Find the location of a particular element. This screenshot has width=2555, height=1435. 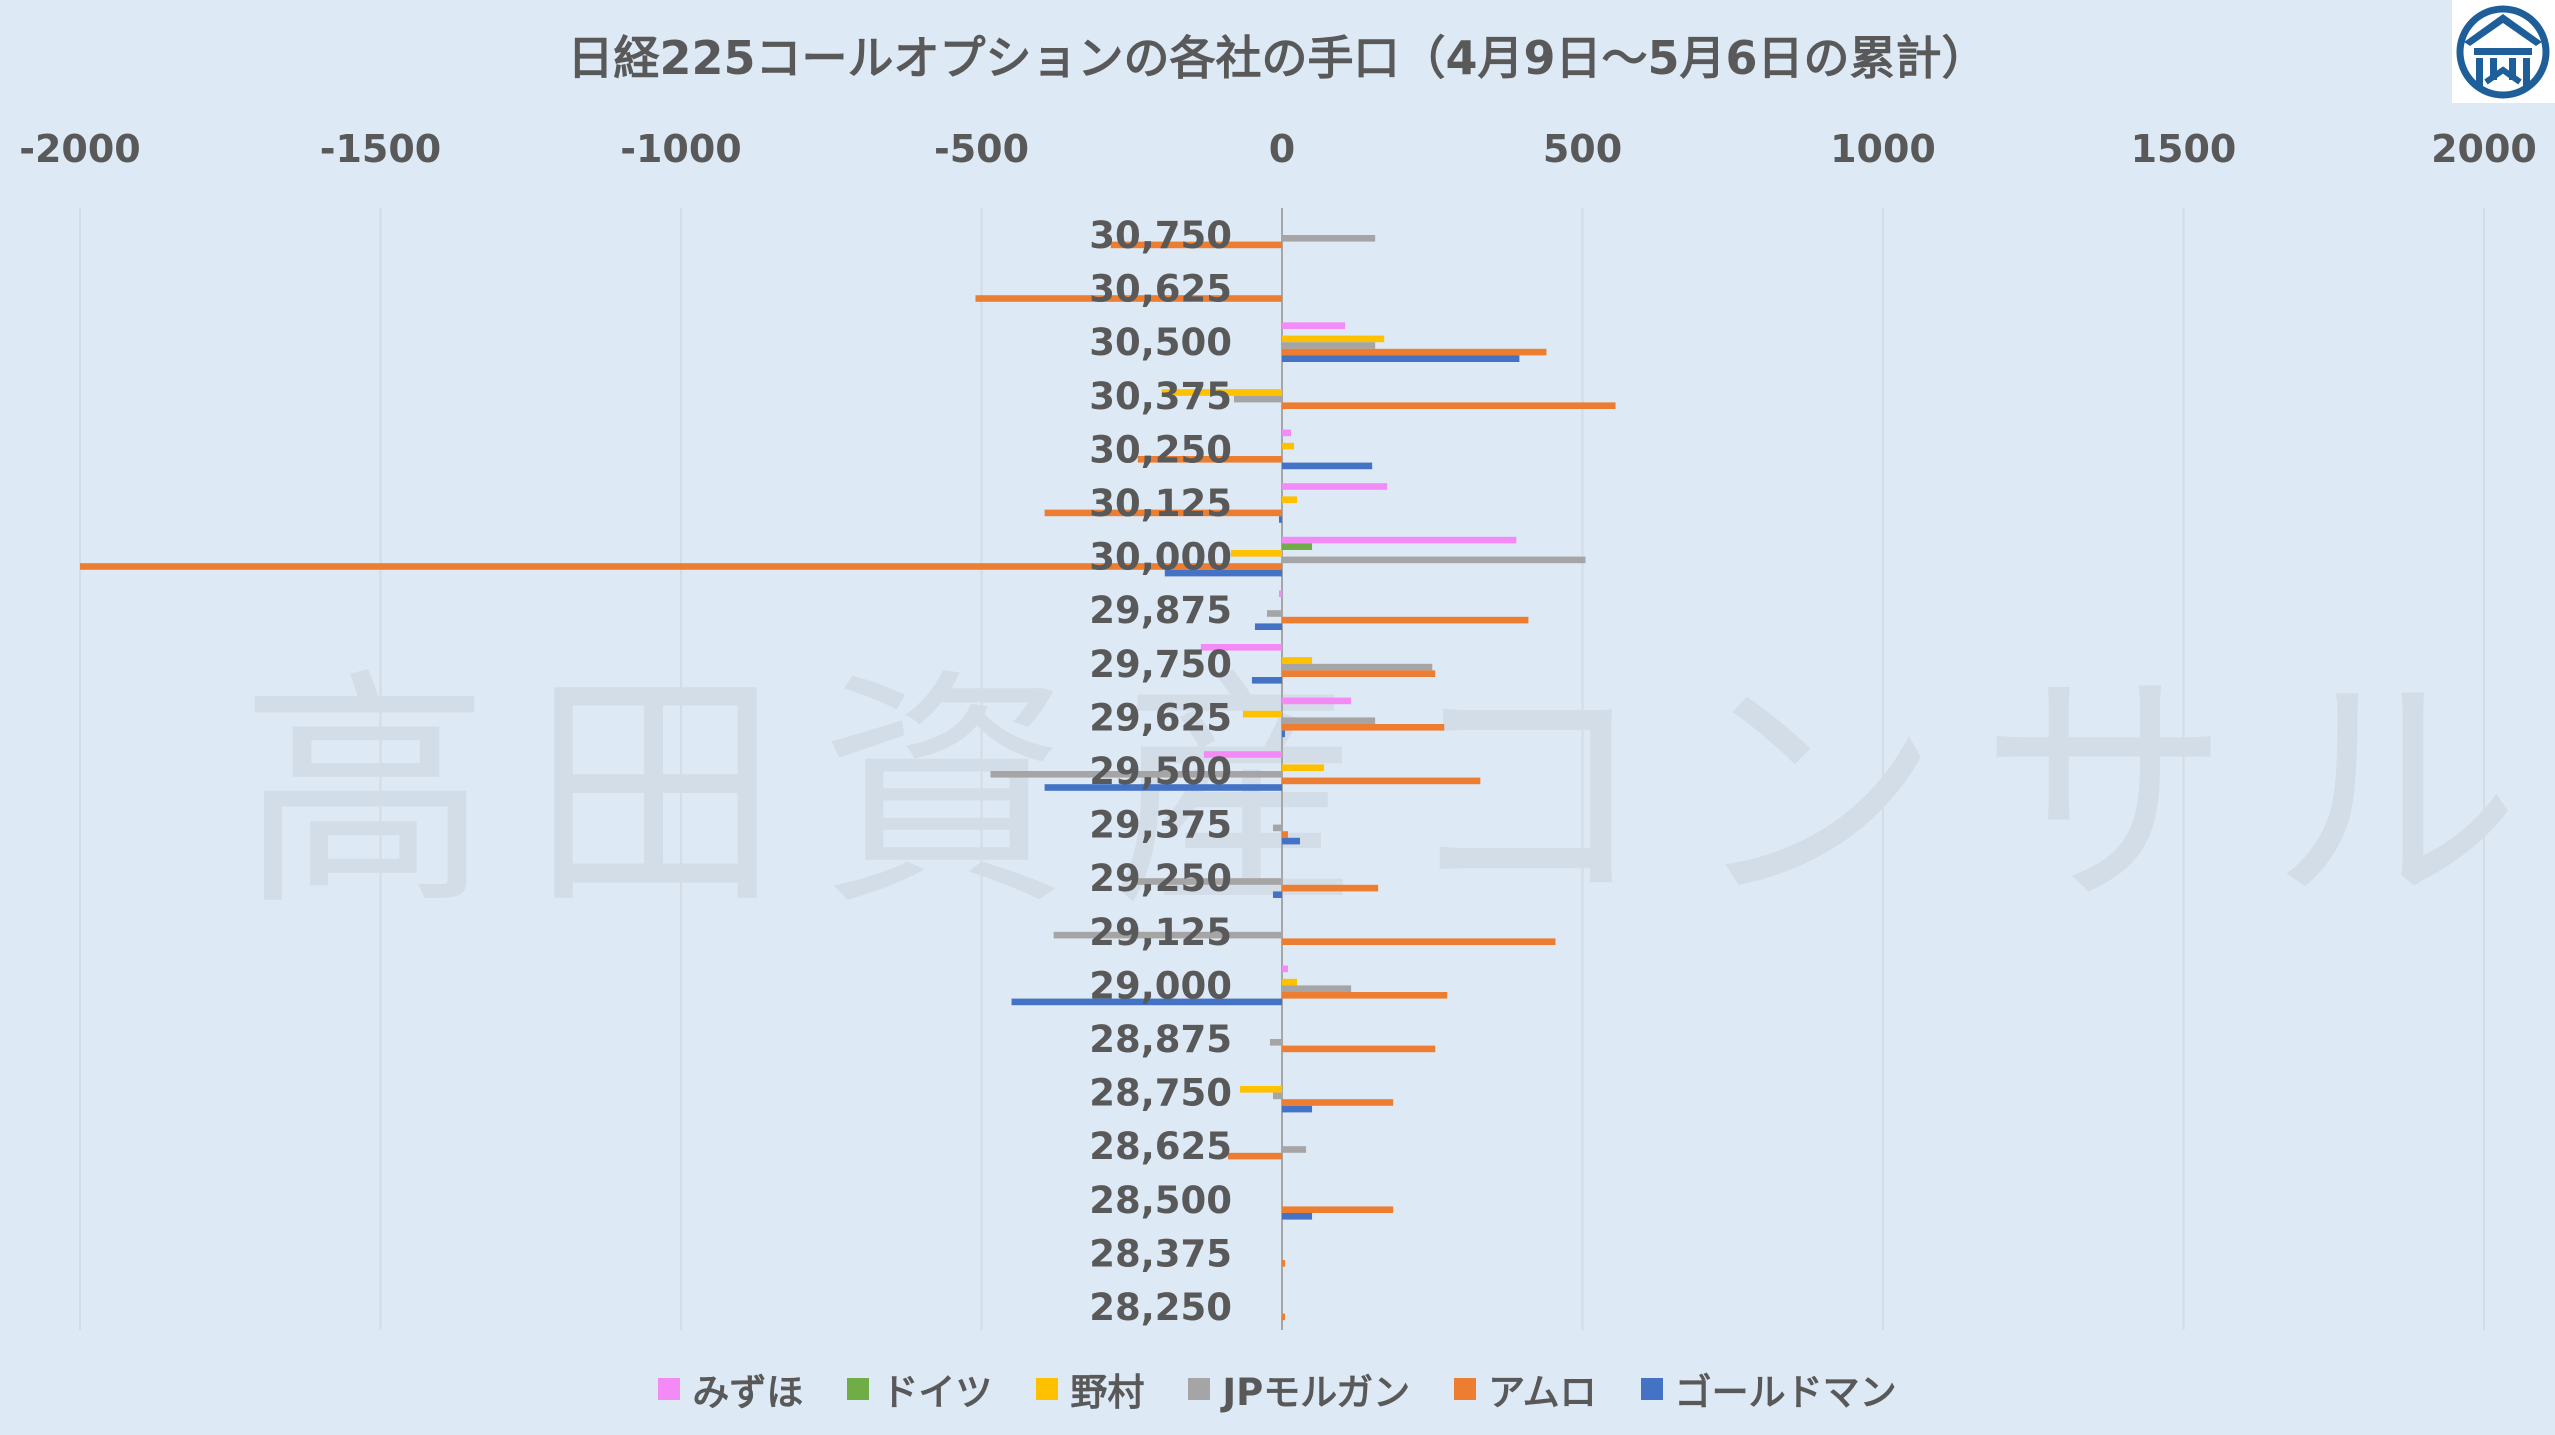

y-category-label: 30,250 is located at coordinates (1160, 449).